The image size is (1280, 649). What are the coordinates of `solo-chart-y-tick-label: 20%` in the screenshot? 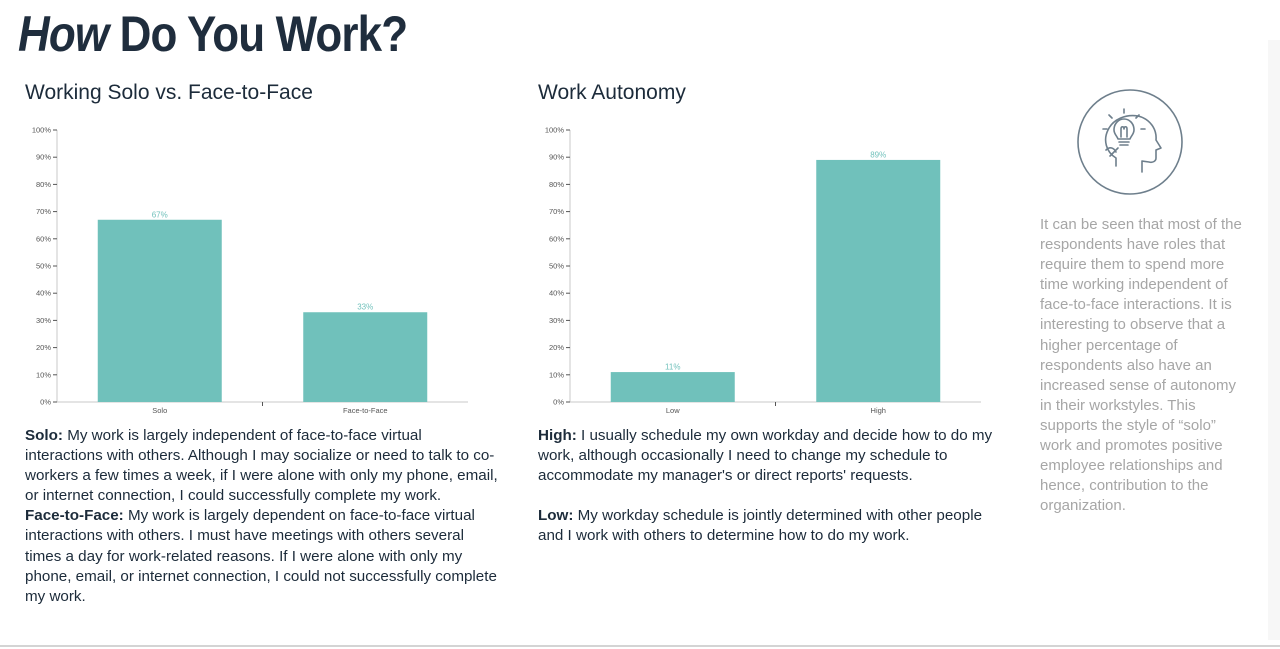 It's located at (43, 347).